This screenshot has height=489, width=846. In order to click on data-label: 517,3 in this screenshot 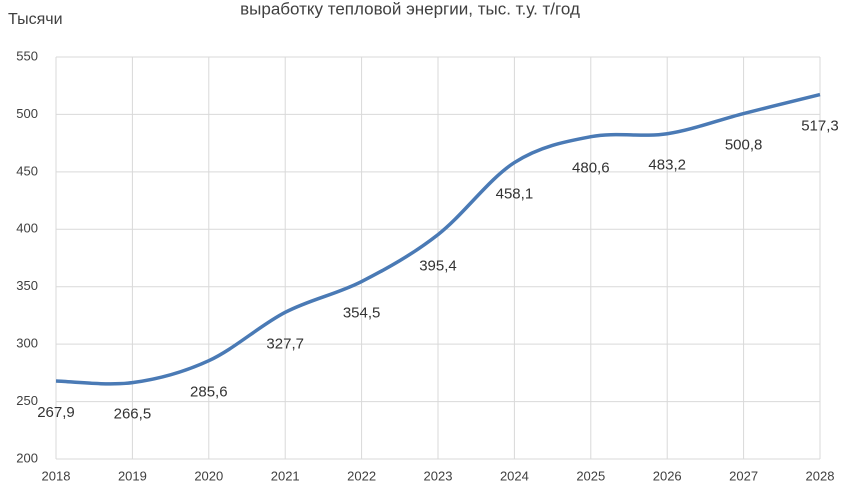, I will do `click(820, 126)`.